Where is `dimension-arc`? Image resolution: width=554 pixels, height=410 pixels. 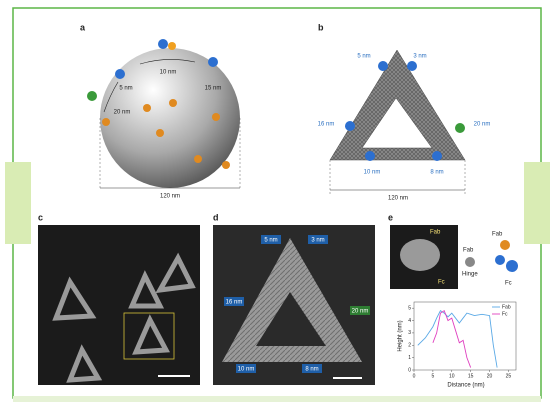 dimension-arc is located at coordinates (149, 86).